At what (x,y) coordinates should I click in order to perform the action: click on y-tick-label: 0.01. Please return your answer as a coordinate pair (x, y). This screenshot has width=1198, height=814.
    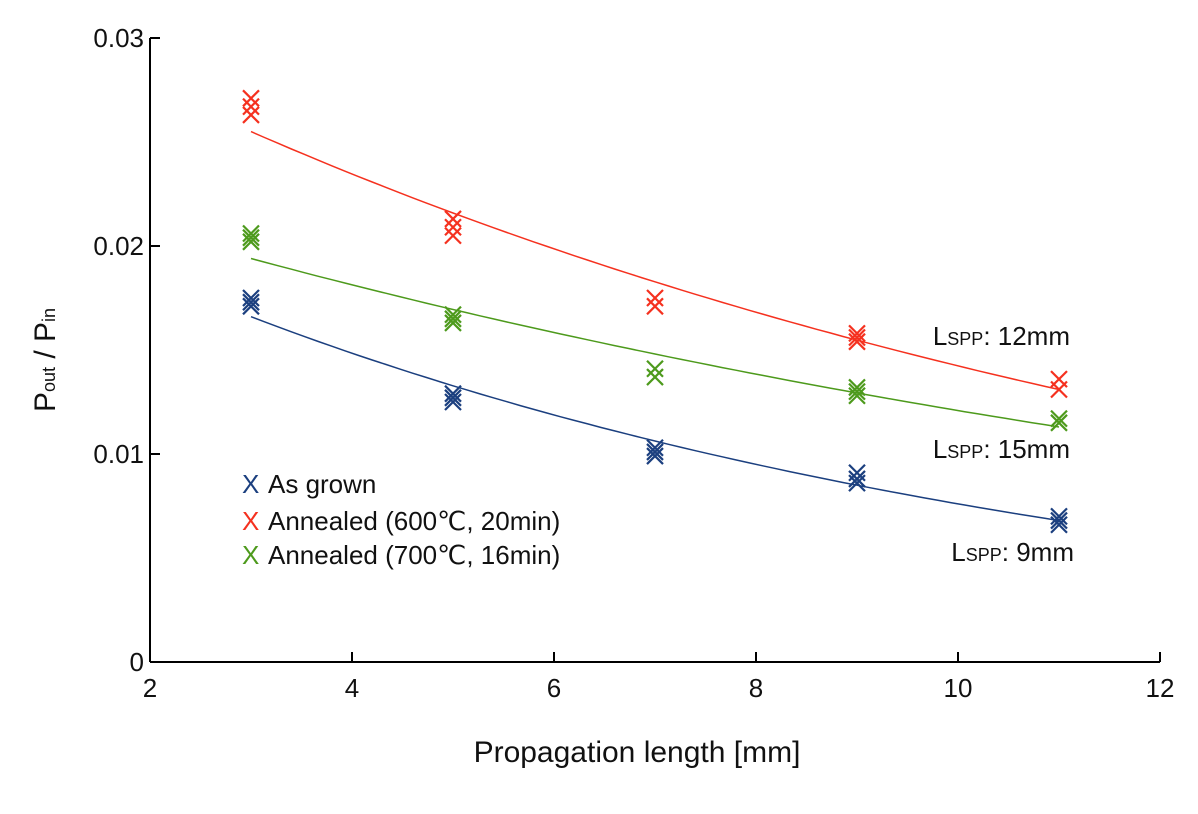
    Looking at the image, I should click on (118, 454).